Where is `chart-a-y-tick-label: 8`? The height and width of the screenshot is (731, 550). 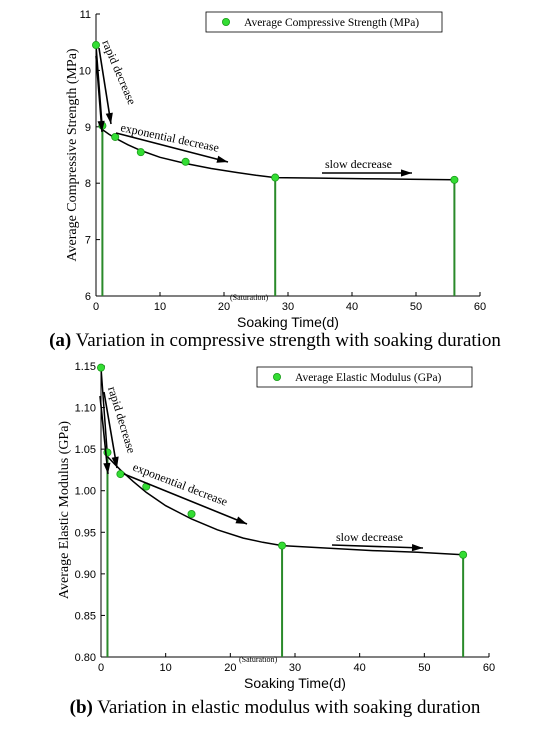
chart-a-y-tick-label: 8 is located at coordinates (88, 184).